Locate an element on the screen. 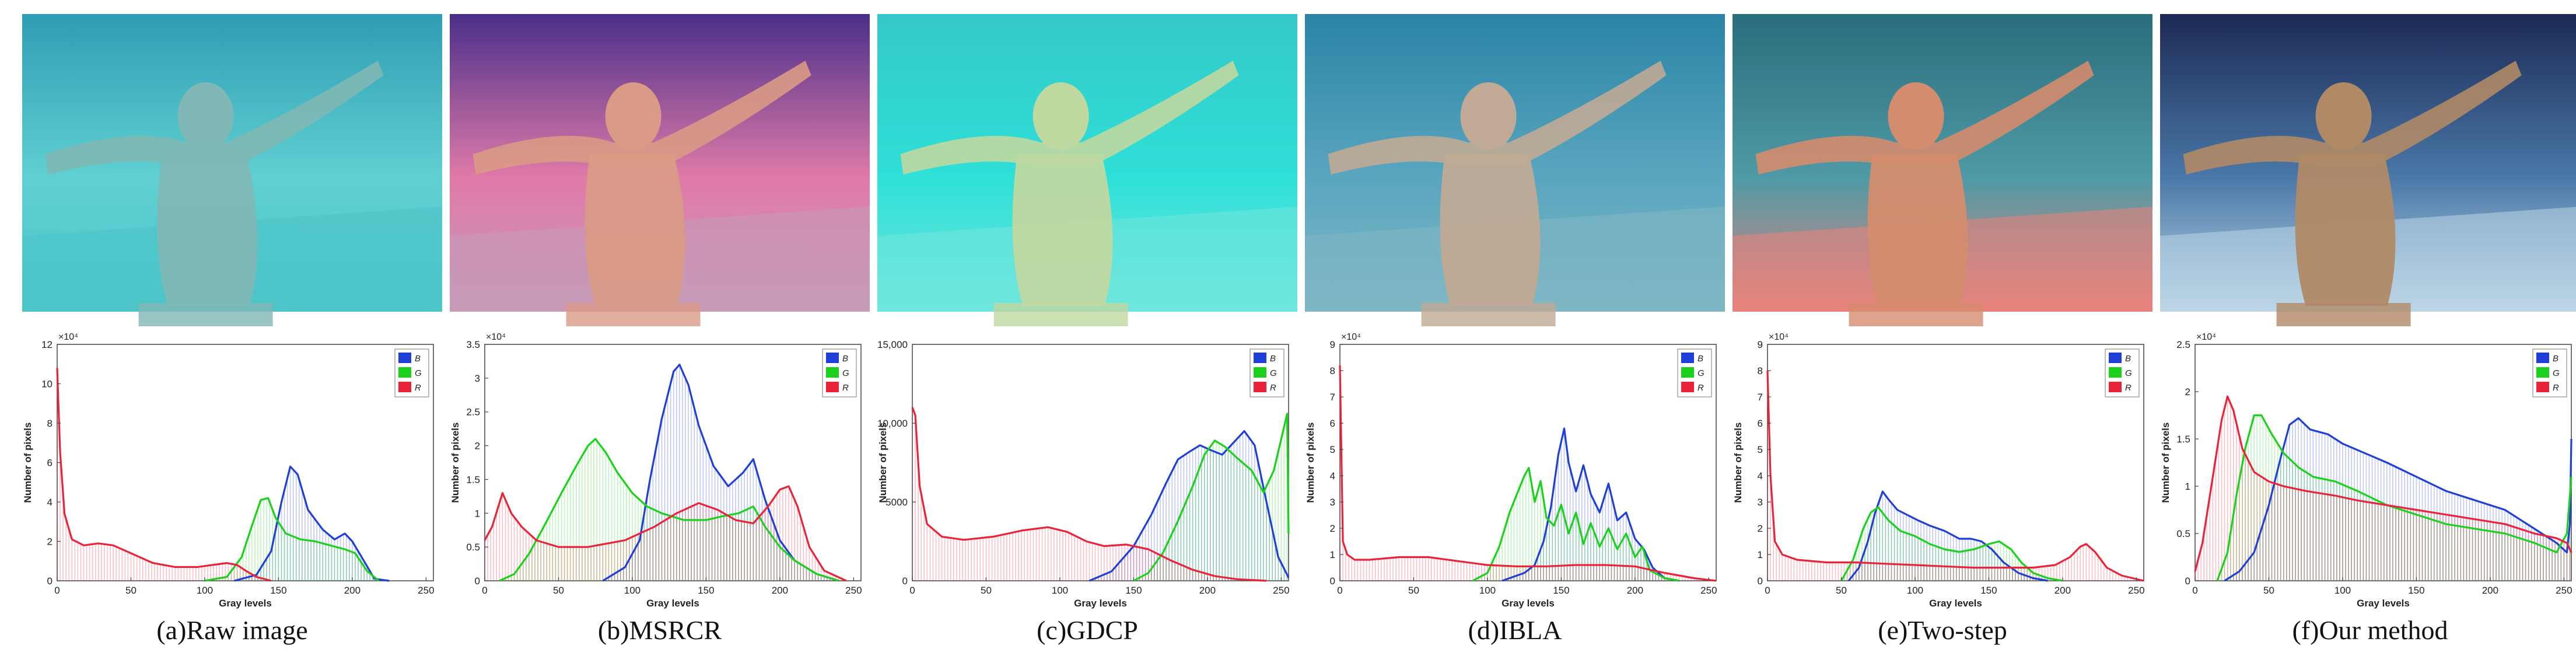 The image size is (2576, 659). y-tick-label: 0.5 is located at coordinates (473, 548).